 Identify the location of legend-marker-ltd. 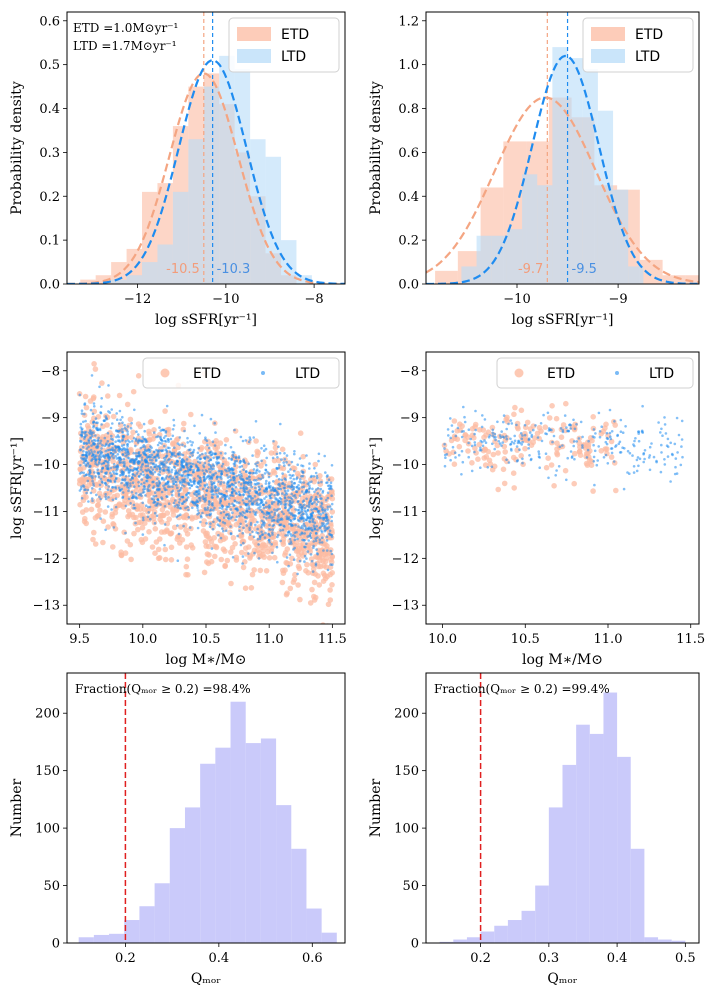
(617, 373).